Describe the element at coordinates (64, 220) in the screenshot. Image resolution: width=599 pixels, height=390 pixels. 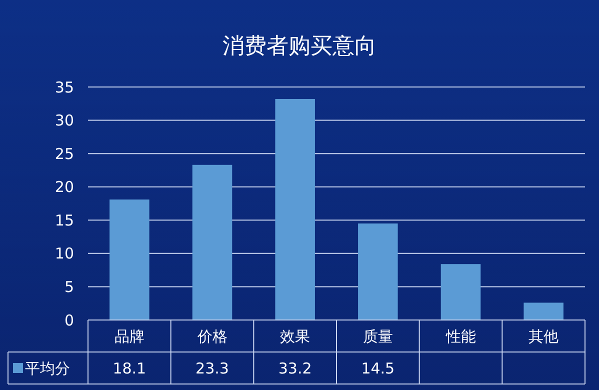
I see `y-tick-label: 15` at that location.